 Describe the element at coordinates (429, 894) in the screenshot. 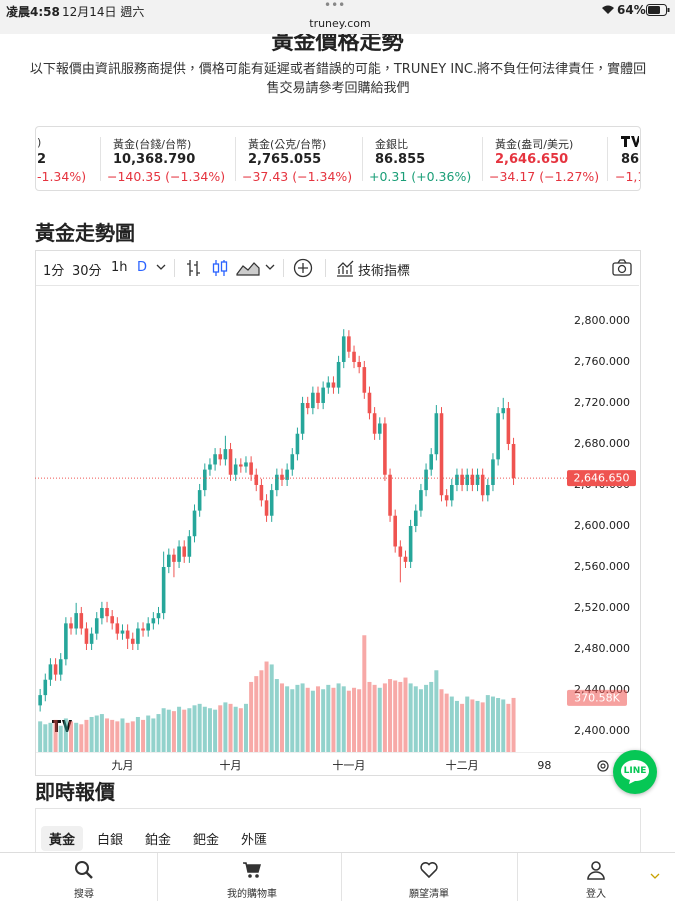

I see `nav-label: 願望清單` at that location.